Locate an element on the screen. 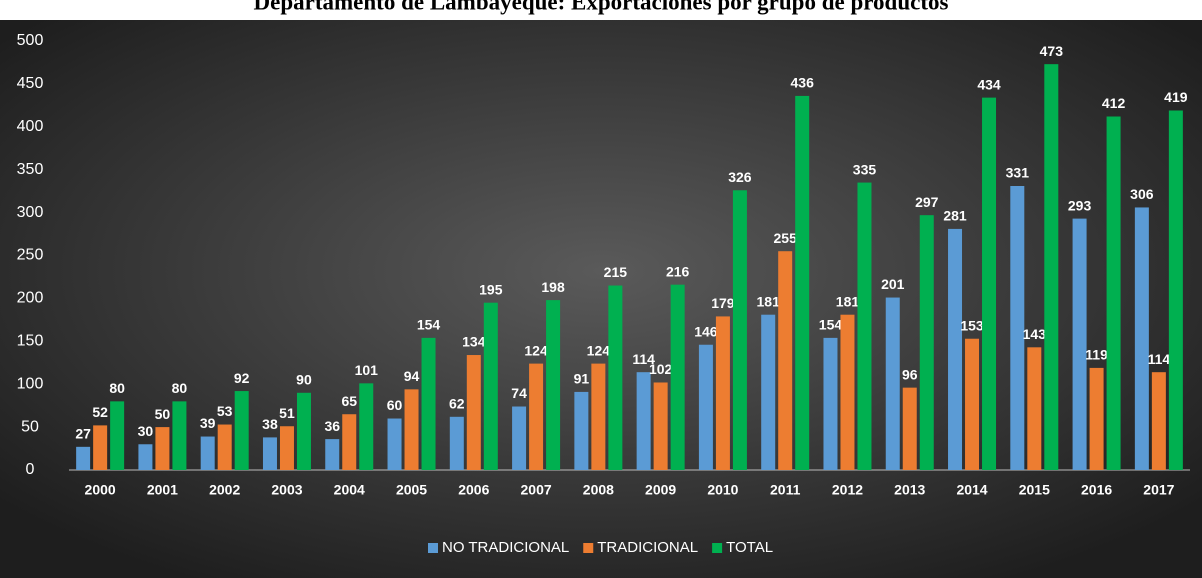  value-label: 153 is located at coordinates (972, 325).